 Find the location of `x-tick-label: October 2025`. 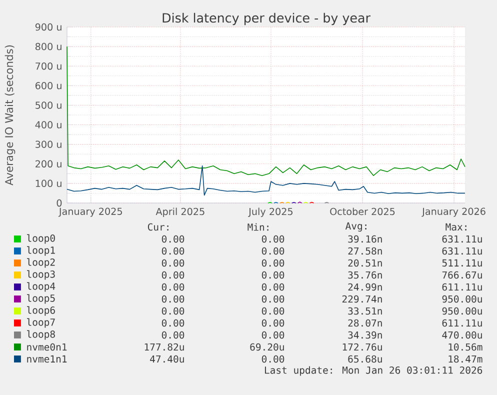

x-tick-label: October 2025 is located at coordinates (362, 212).